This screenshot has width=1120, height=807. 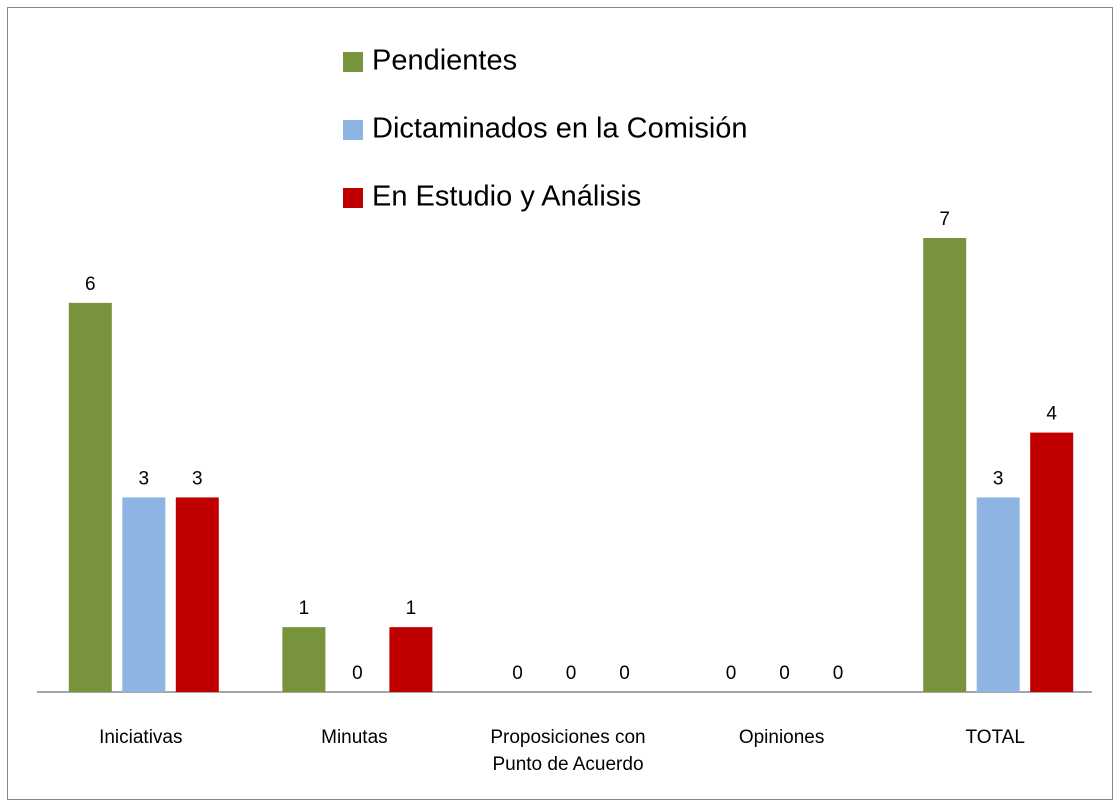 What do you see at coordinates (1051, 414) in the screenshot?
I see `value-label: 4` at bounding box center [1051, 414].